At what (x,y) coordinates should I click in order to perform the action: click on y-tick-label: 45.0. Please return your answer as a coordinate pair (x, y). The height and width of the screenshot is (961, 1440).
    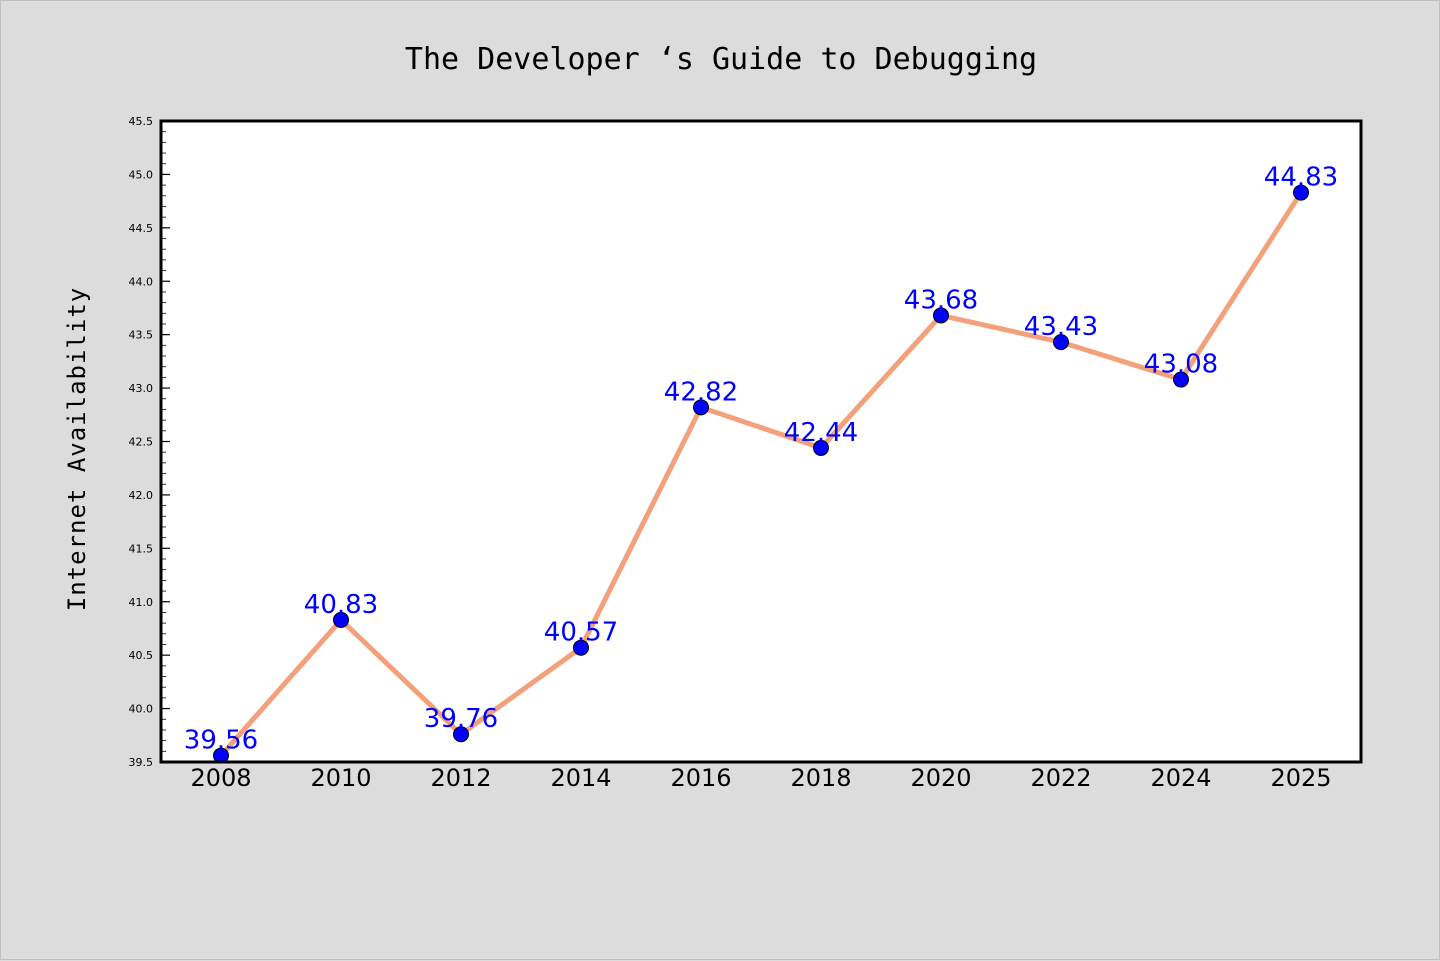
    Looking at the image, I should click on (141, 174).